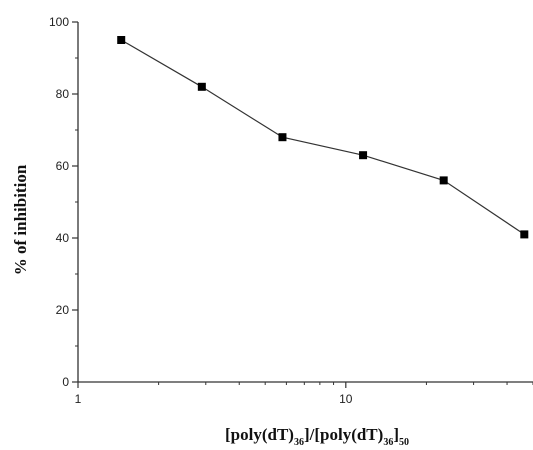  What do you see at coordinates (396, 434) in the screenshot?
I see `x-axis-title-part-c: ]` at bounding box center [396, 434].